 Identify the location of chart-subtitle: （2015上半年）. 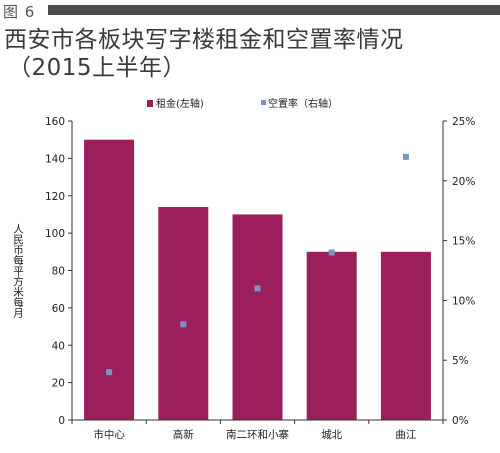
(97, 68).